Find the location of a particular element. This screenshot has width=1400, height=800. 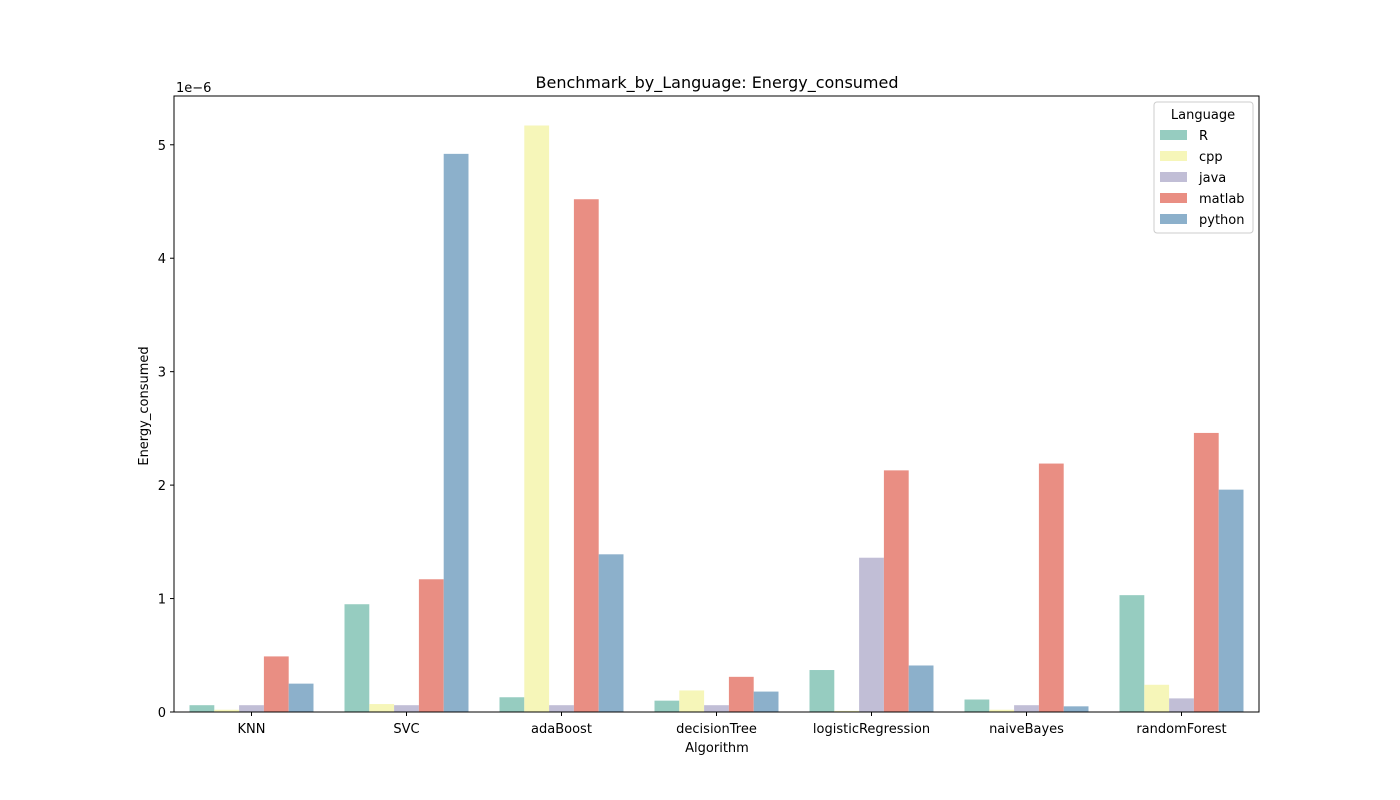

legend-swatch-java is located at coordinates (1173, 177).